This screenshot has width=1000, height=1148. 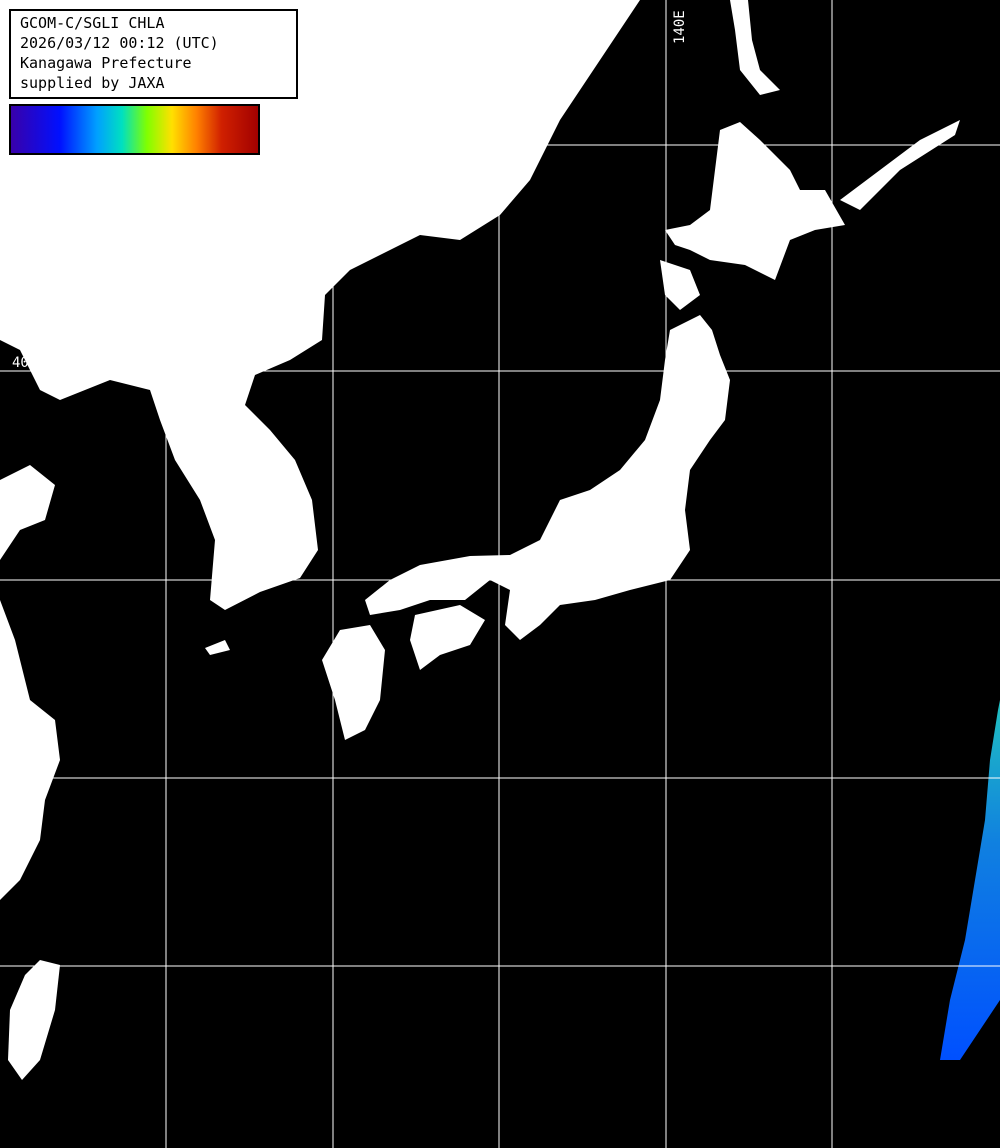 I want to click on lat-label: 40N, so click(x=24, y=363).